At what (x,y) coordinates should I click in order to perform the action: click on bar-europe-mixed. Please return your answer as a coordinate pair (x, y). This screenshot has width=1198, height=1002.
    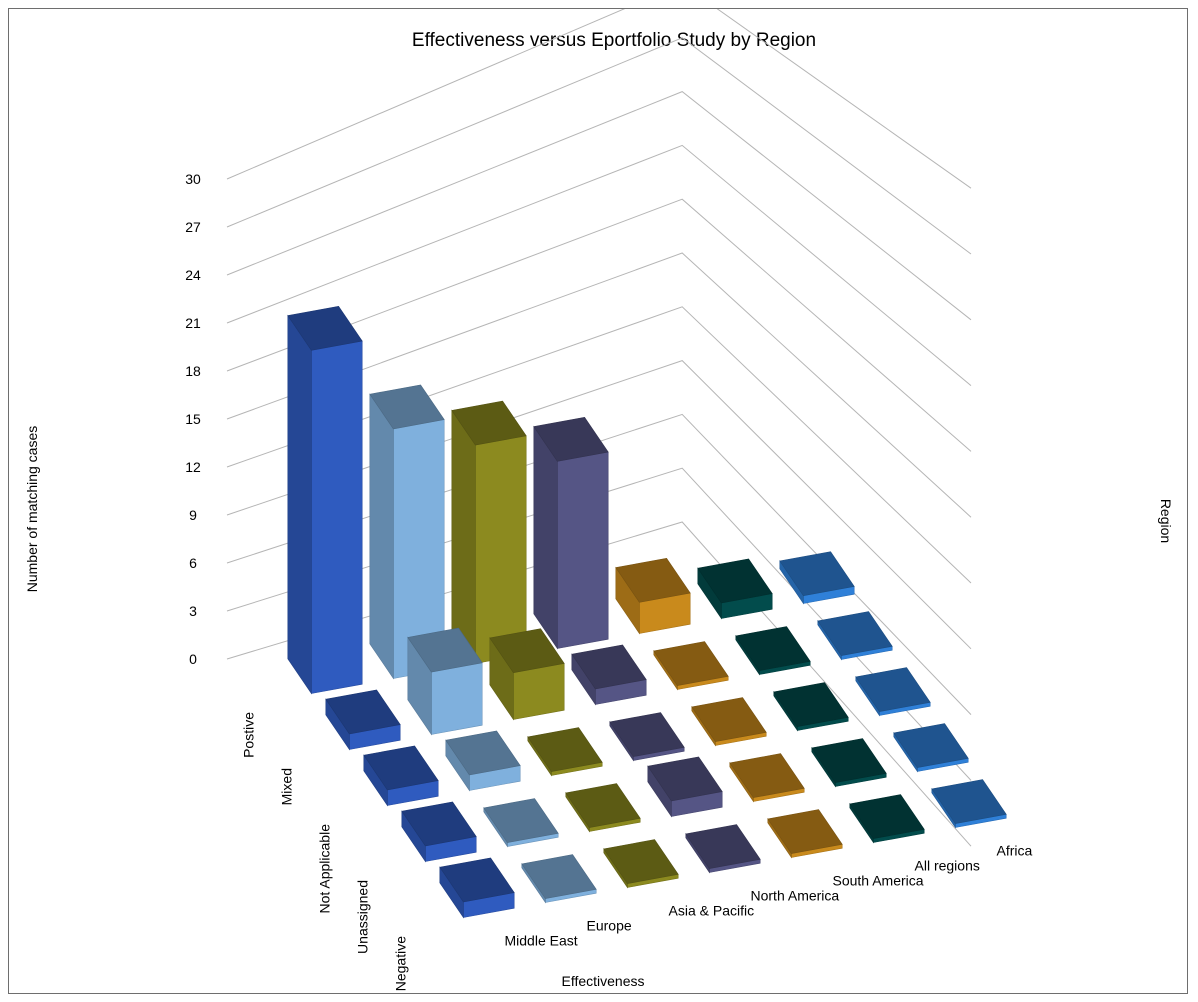
    Looking at the image, I should click on (445, 681).